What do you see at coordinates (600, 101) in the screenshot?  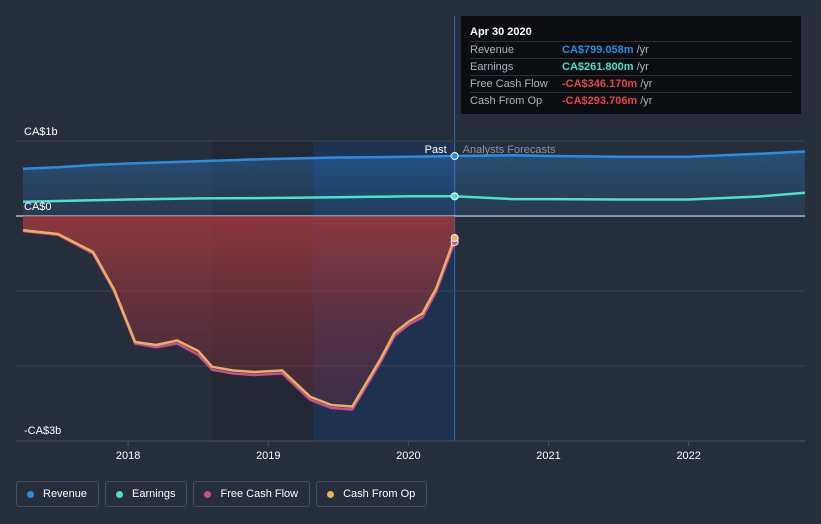 I see `tooltip-series-value: -CA$293.706m` at bounding box center [600, 101].